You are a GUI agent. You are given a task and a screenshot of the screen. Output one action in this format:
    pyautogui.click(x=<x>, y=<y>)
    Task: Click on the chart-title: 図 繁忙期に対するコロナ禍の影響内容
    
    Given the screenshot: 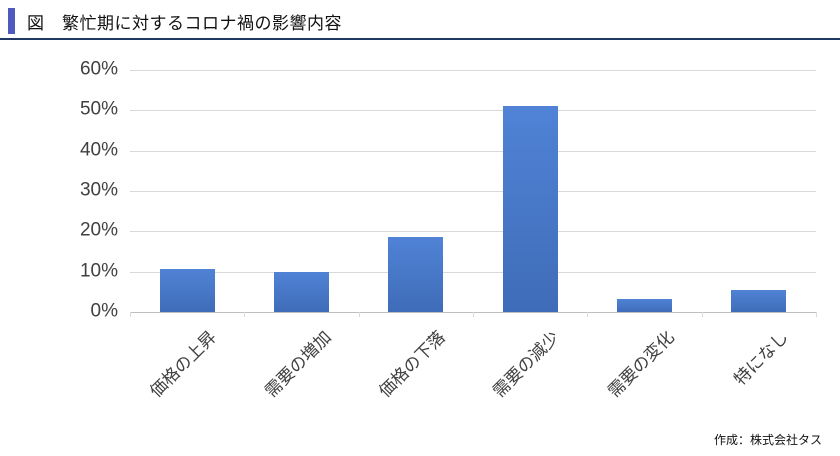 What is the action you would take?
    pyautogui.click(x=184, y=23)
    